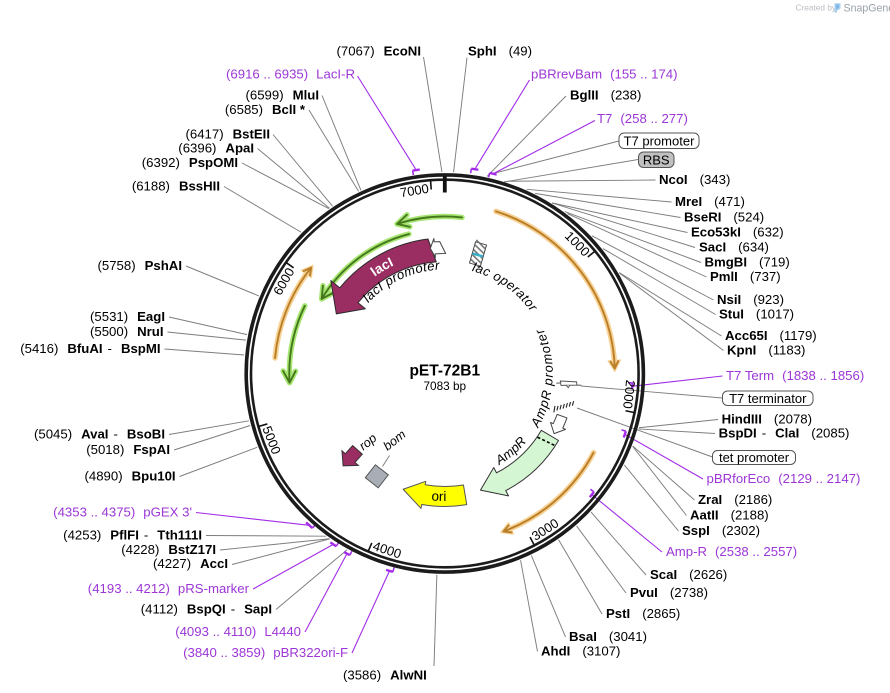 The image size is (890, 693). What do you see at coordinates (238, 631) in the screenshot?
I see `svg-text:(4093 .. 4110)L4440: (4093 .. 4110) L4440` at bounding box center [238, 631].